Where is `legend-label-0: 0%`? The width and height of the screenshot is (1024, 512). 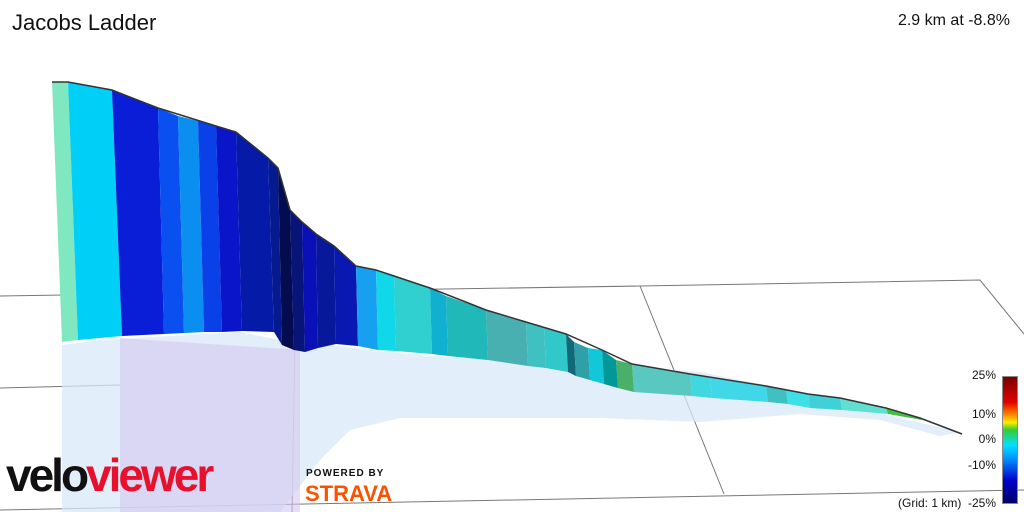
legend-label-0: 0% is located at coordinates (987, 439).